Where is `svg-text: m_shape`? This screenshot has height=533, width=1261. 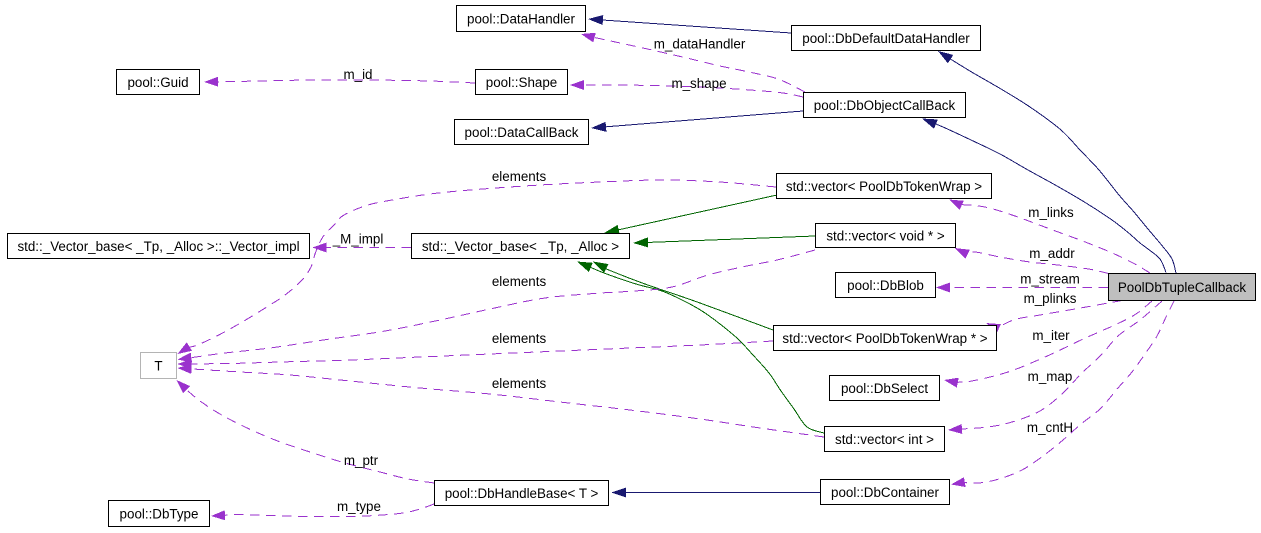
svg-text: m_shape is located at coordinates (698, 83).